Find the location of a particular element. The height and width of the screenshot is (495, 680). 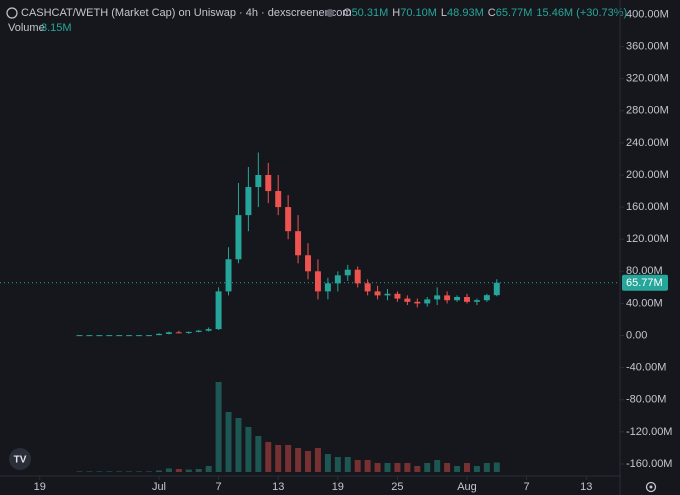

x-tick-label: 13 is located at coordinates (278, 487).